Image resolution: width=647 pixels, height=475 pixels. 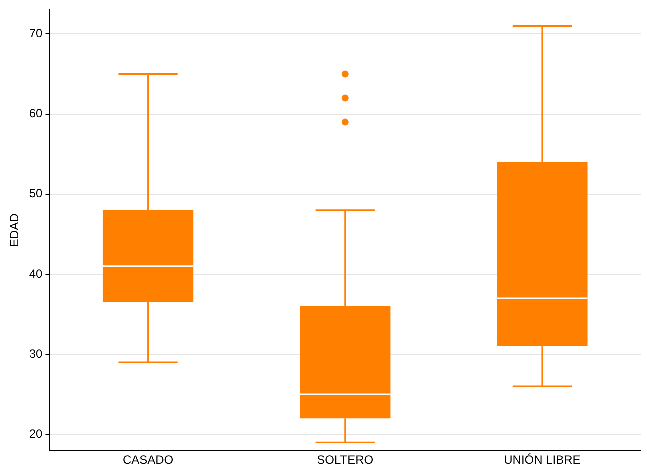 I want to click on y-tick-label: 60, so click(x=36, y=113).